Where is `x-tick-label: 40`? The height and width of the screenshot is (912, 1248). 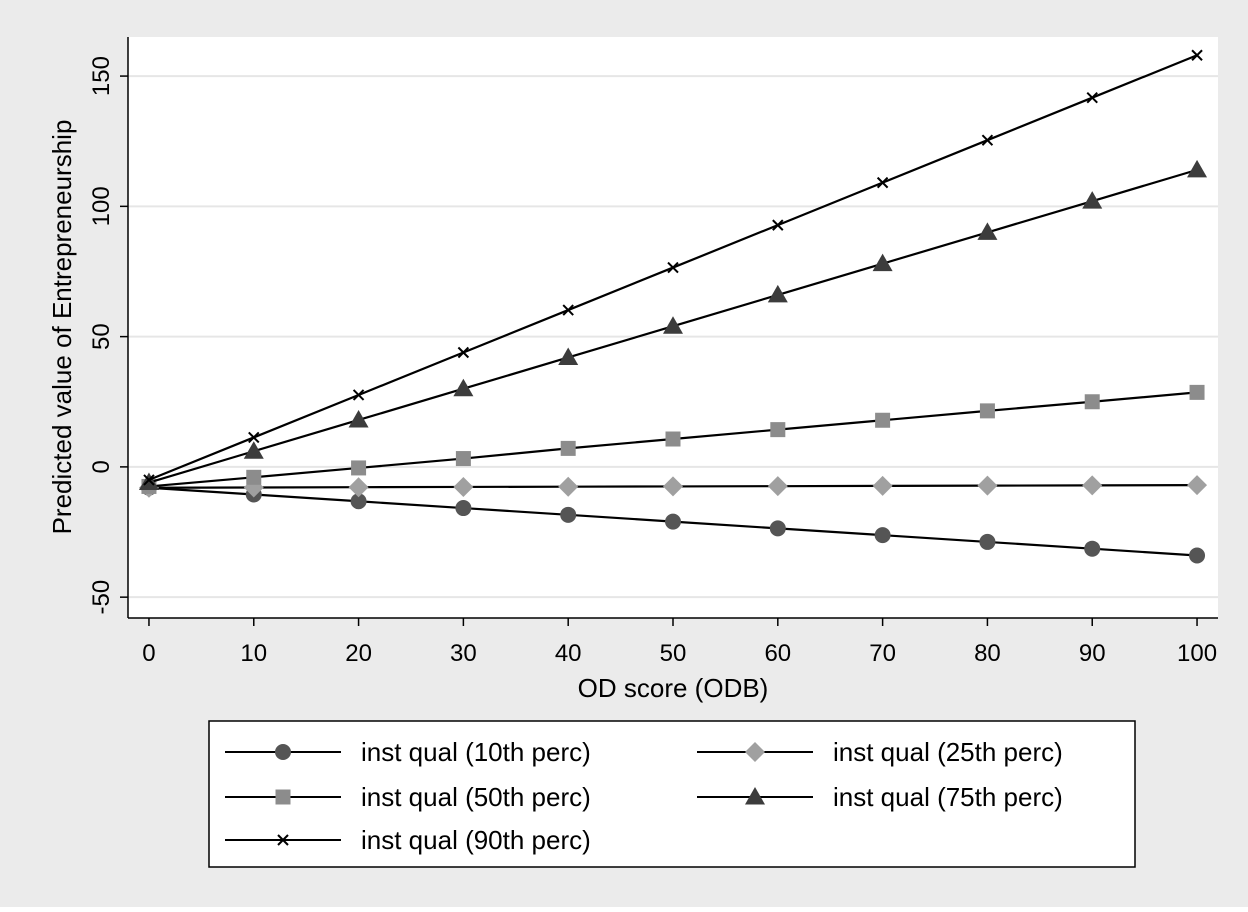 x-tick-label: 40 is located at coordinates (568, 653).